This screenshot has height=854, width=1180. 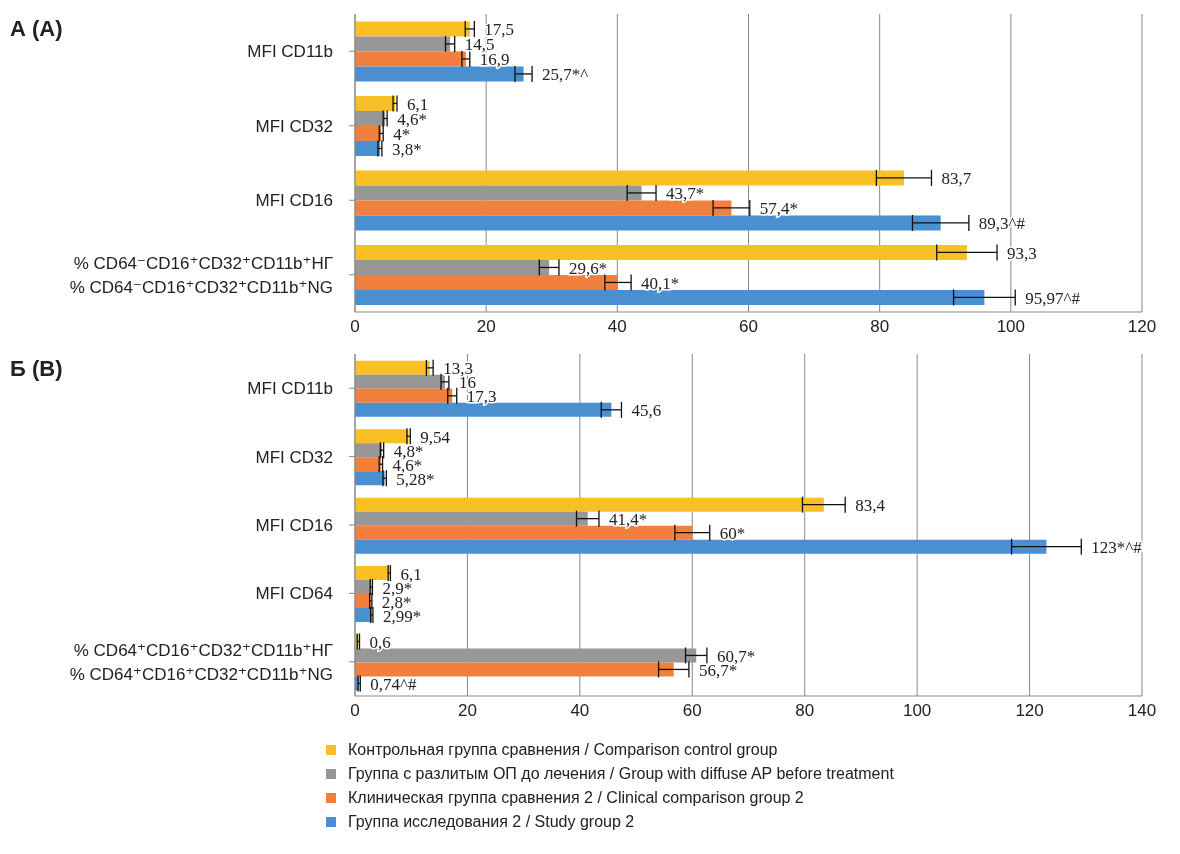 I want to click on y-tick-label: MFI CD64, so click(x=294, y=593).